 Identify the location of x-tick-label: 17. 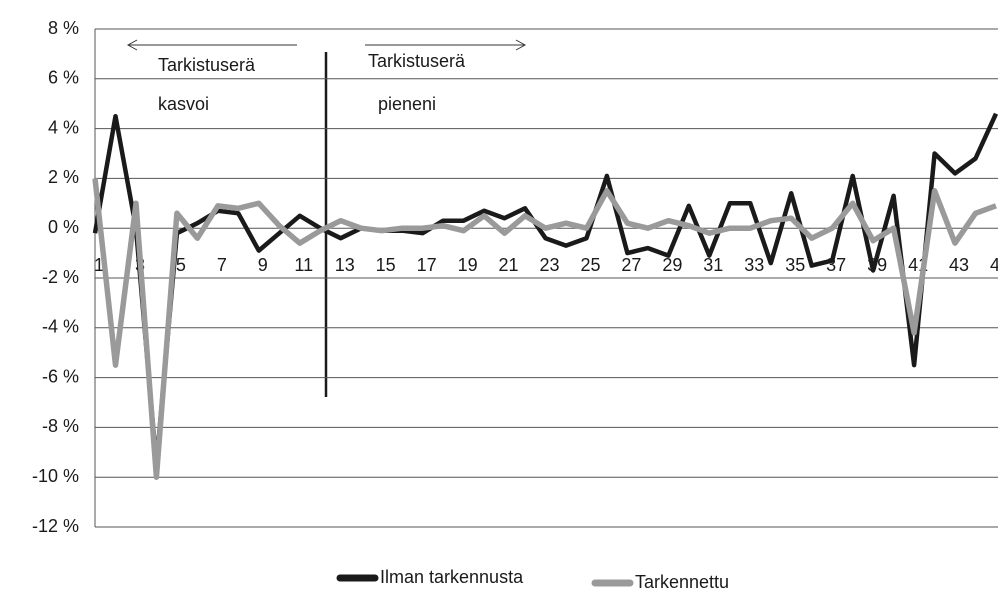
(427, 265).